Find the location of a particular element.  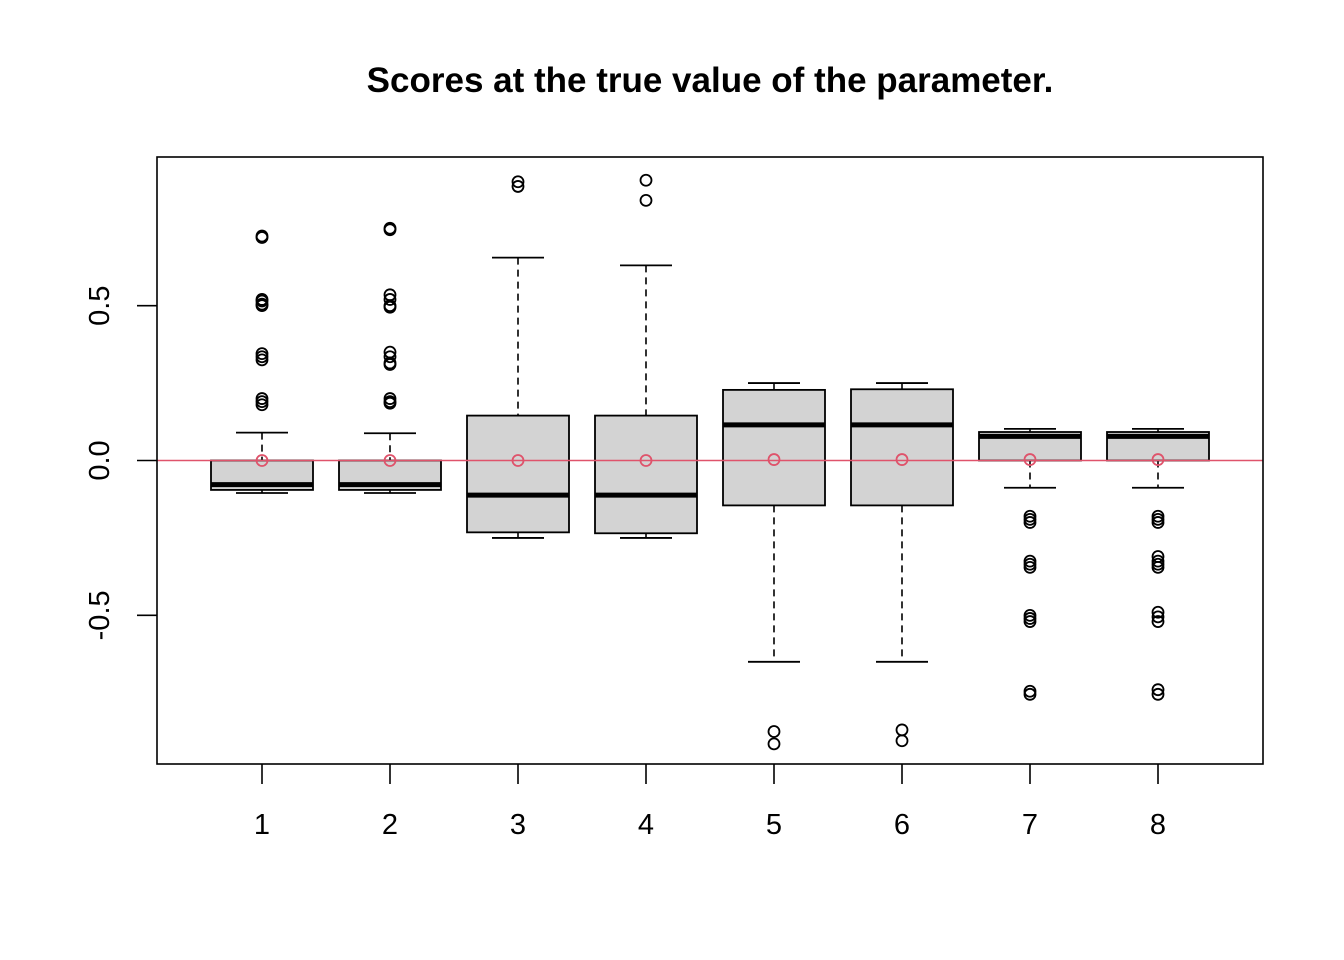

x-tick-label: 2 is located at coordinates (390, 825).